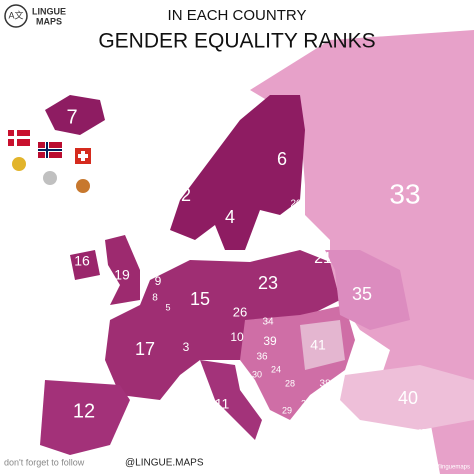  I want to click on rank-label: 23, so click(268, 283).